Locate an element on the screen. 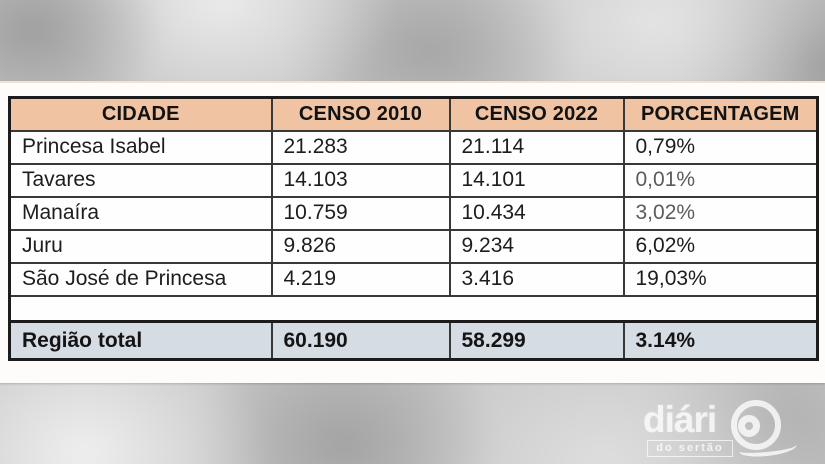 This screenshot has width=825, height=464. logo-wordmark: diári is located at coordinates (680, 419).